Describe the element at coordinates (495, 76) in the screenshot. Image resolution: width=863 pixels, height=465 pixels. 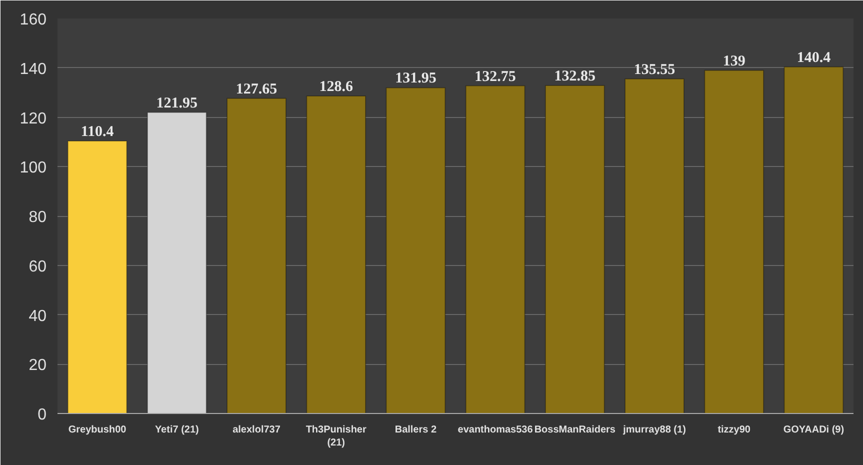
I see `data-label: 132.75` at that location.